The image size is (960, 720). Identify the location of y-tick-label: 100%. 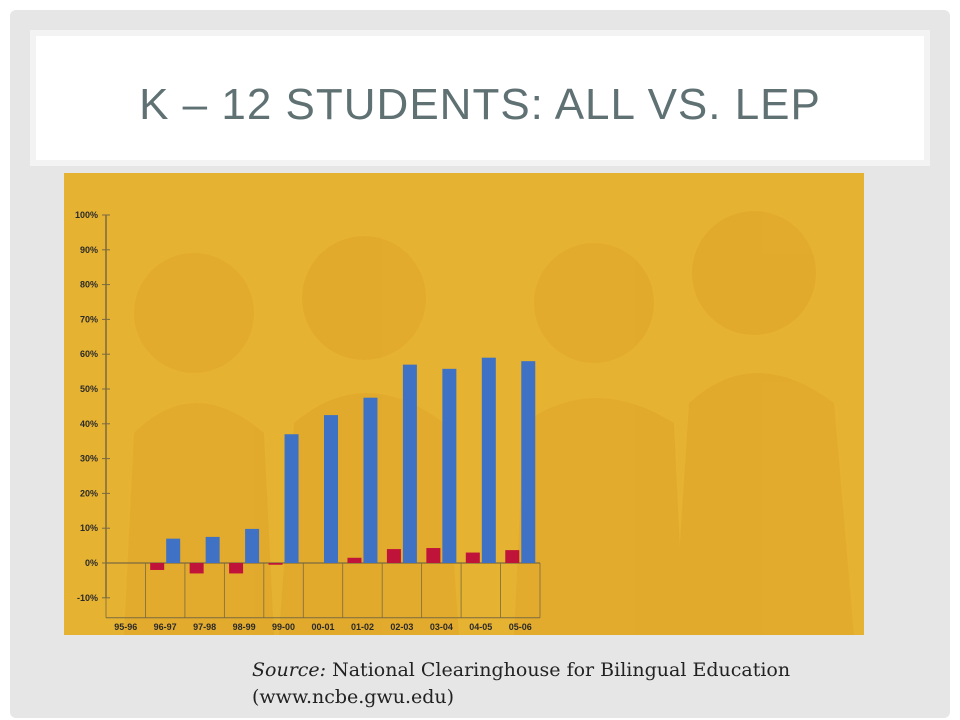
(86, 215).